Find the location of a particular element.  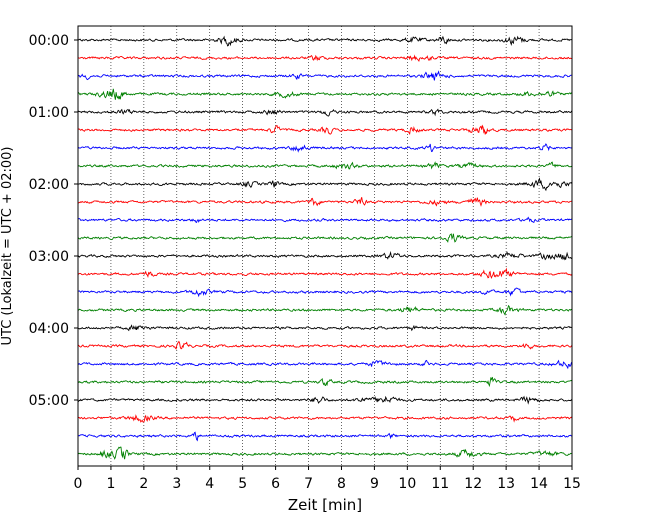

y-tick-label: 02:00 is located at coordinates (49, 185).